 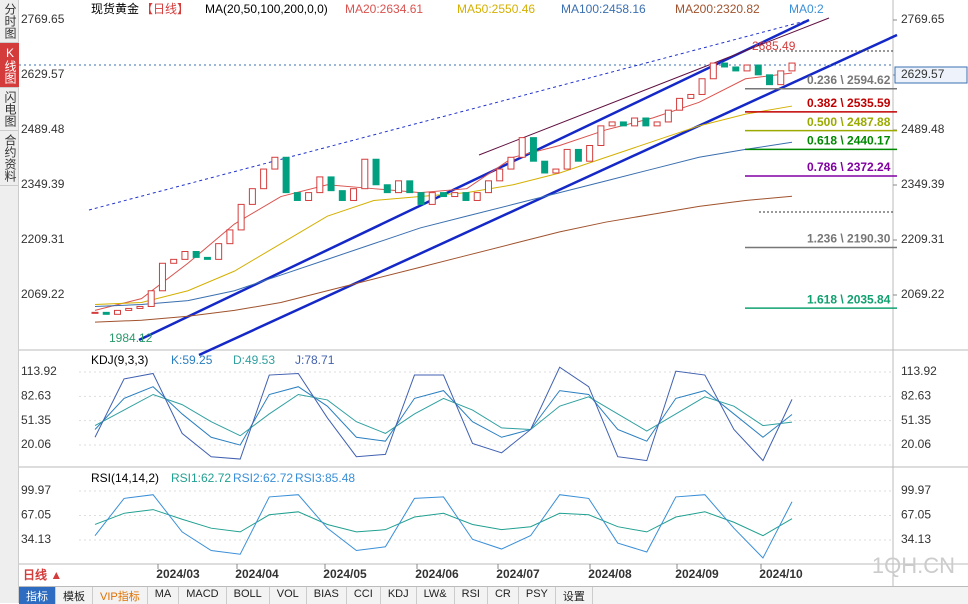 What do you see at coordinates (923, 294) in the screenshot?
I see `y-tick-label: 2069.22` at bounding box center [923, 294].